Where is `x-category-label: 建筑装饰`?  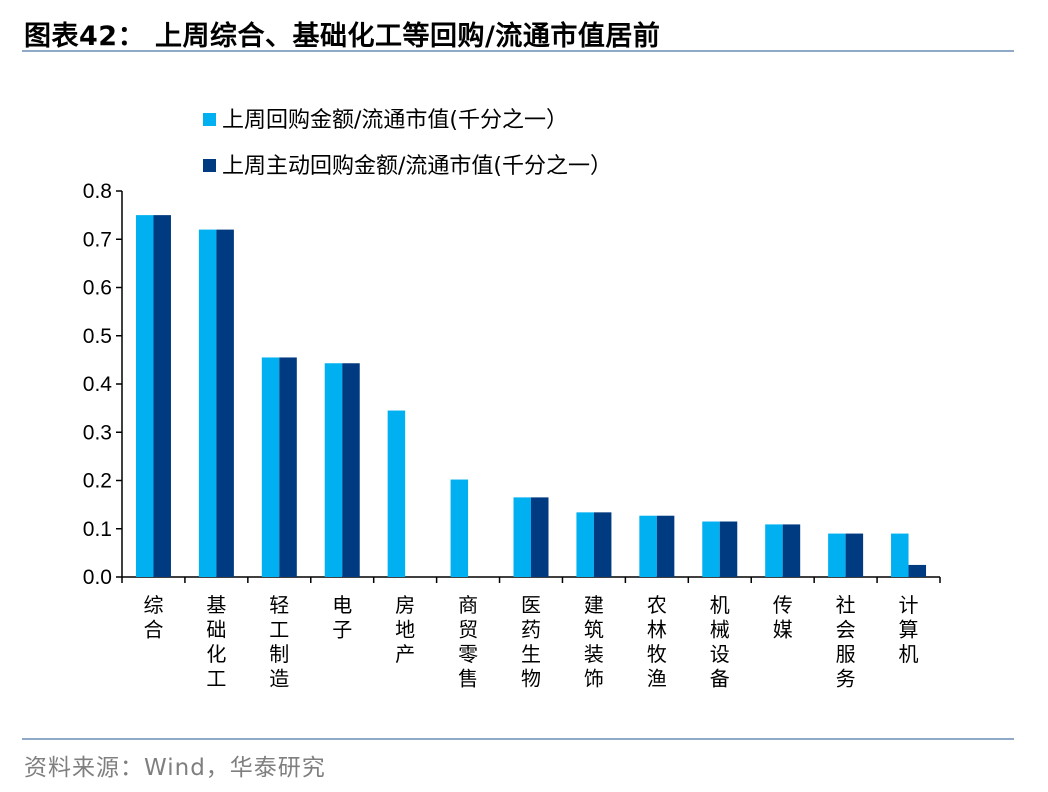
x-category-label: 建筑装饰 is located at coordinates (594, 642).